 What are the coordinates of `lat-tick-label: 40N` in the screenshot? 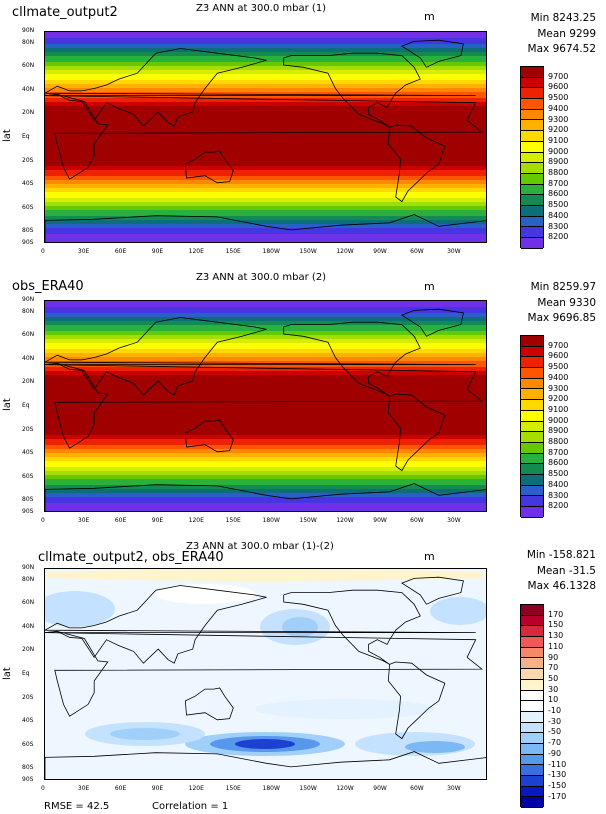 It's located at (28, 626).